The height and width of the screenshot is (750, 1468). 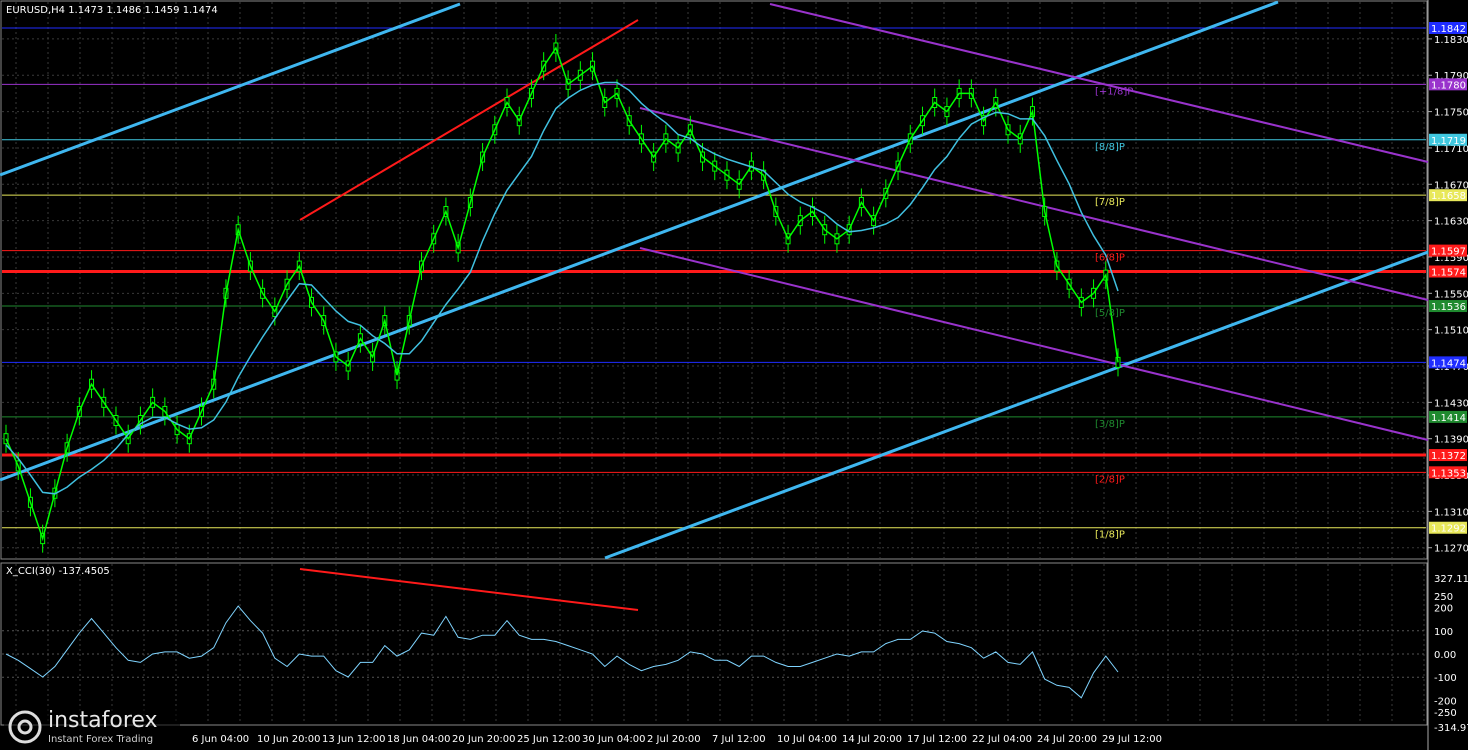 I want to click on price-tick-label: 1.1750, so click(x=1451, y=113).